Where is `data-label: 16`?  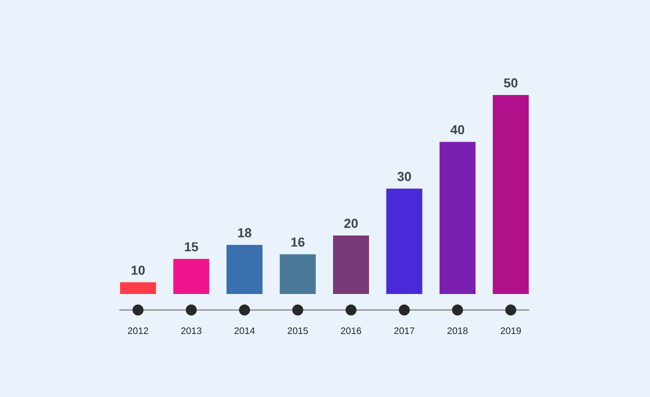
data-label: 16 is located at coordinates (298, 242).